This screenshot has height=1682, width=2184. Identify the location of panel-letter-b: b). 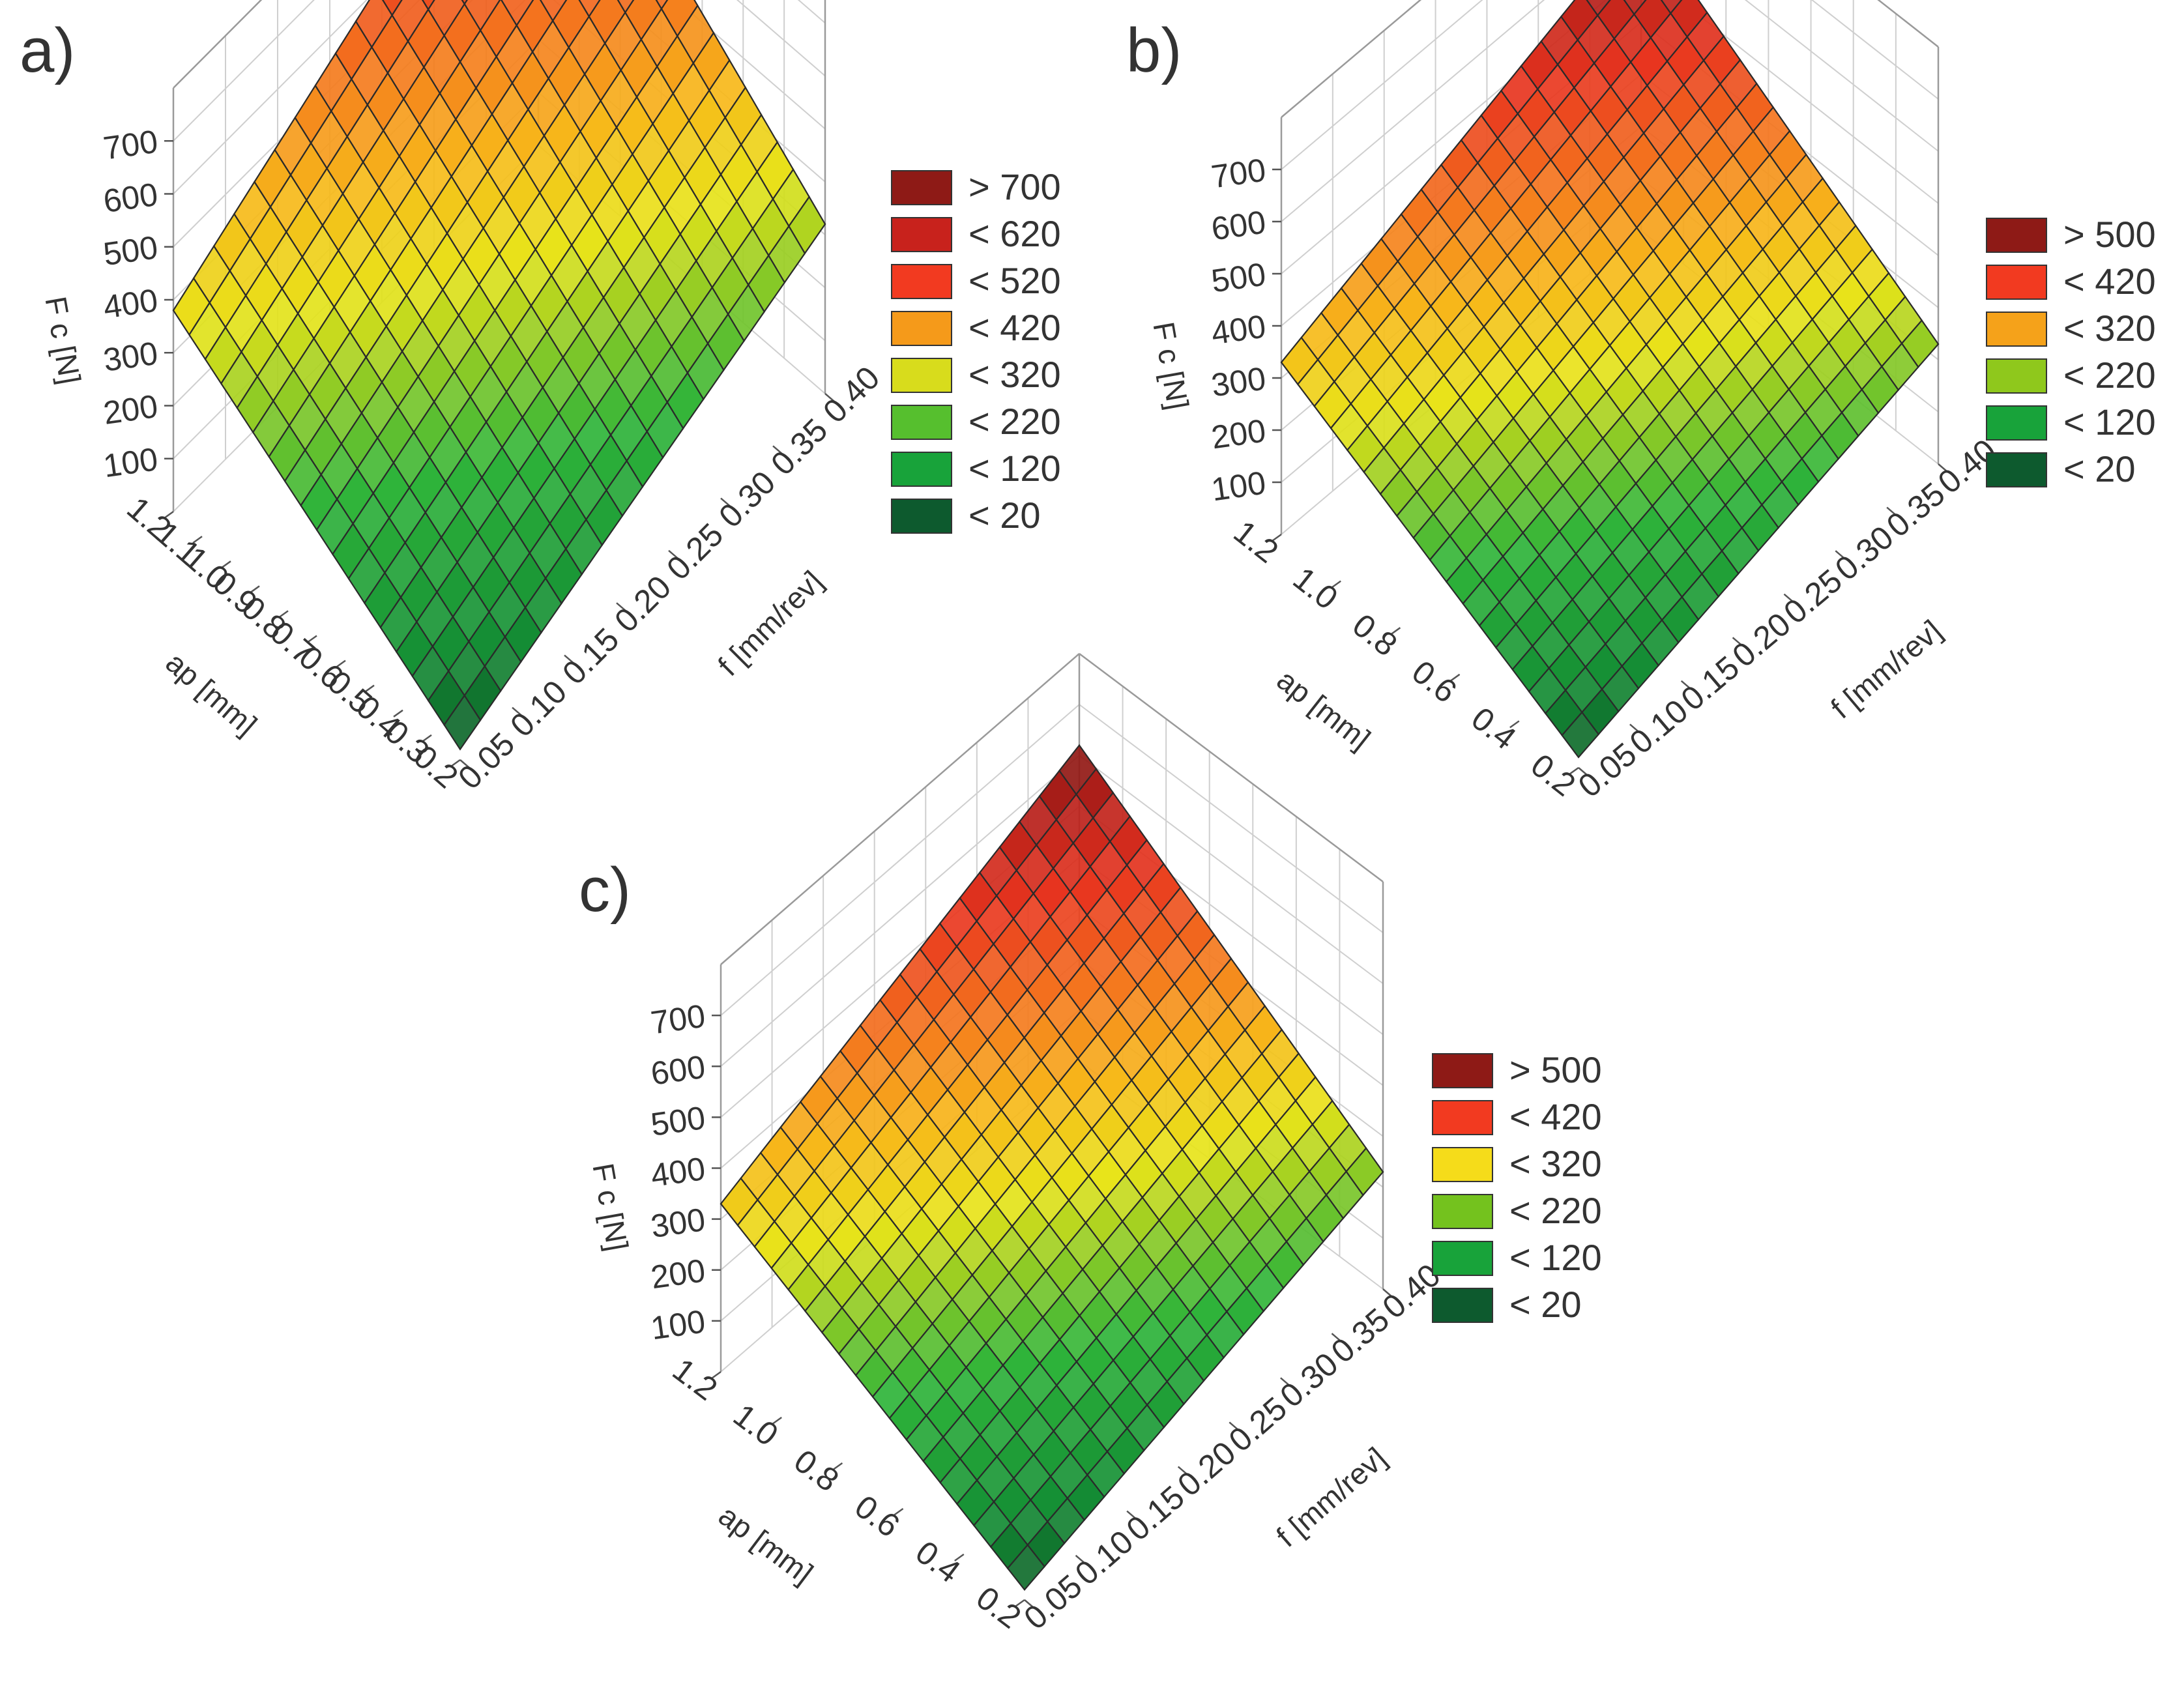
(1154, 50).